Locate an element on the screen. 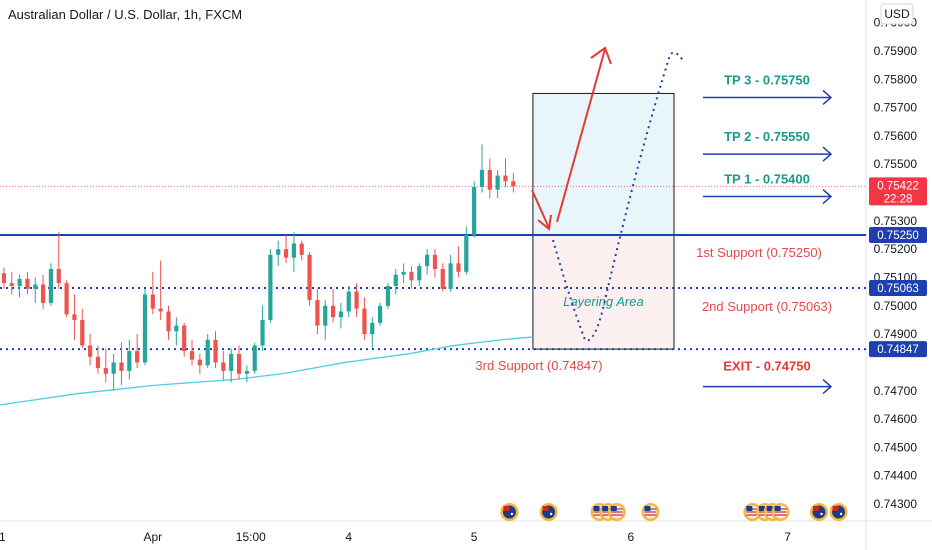 This screenshot has width=932, height=550. support-1-tag is located at coordinates (898, 235).